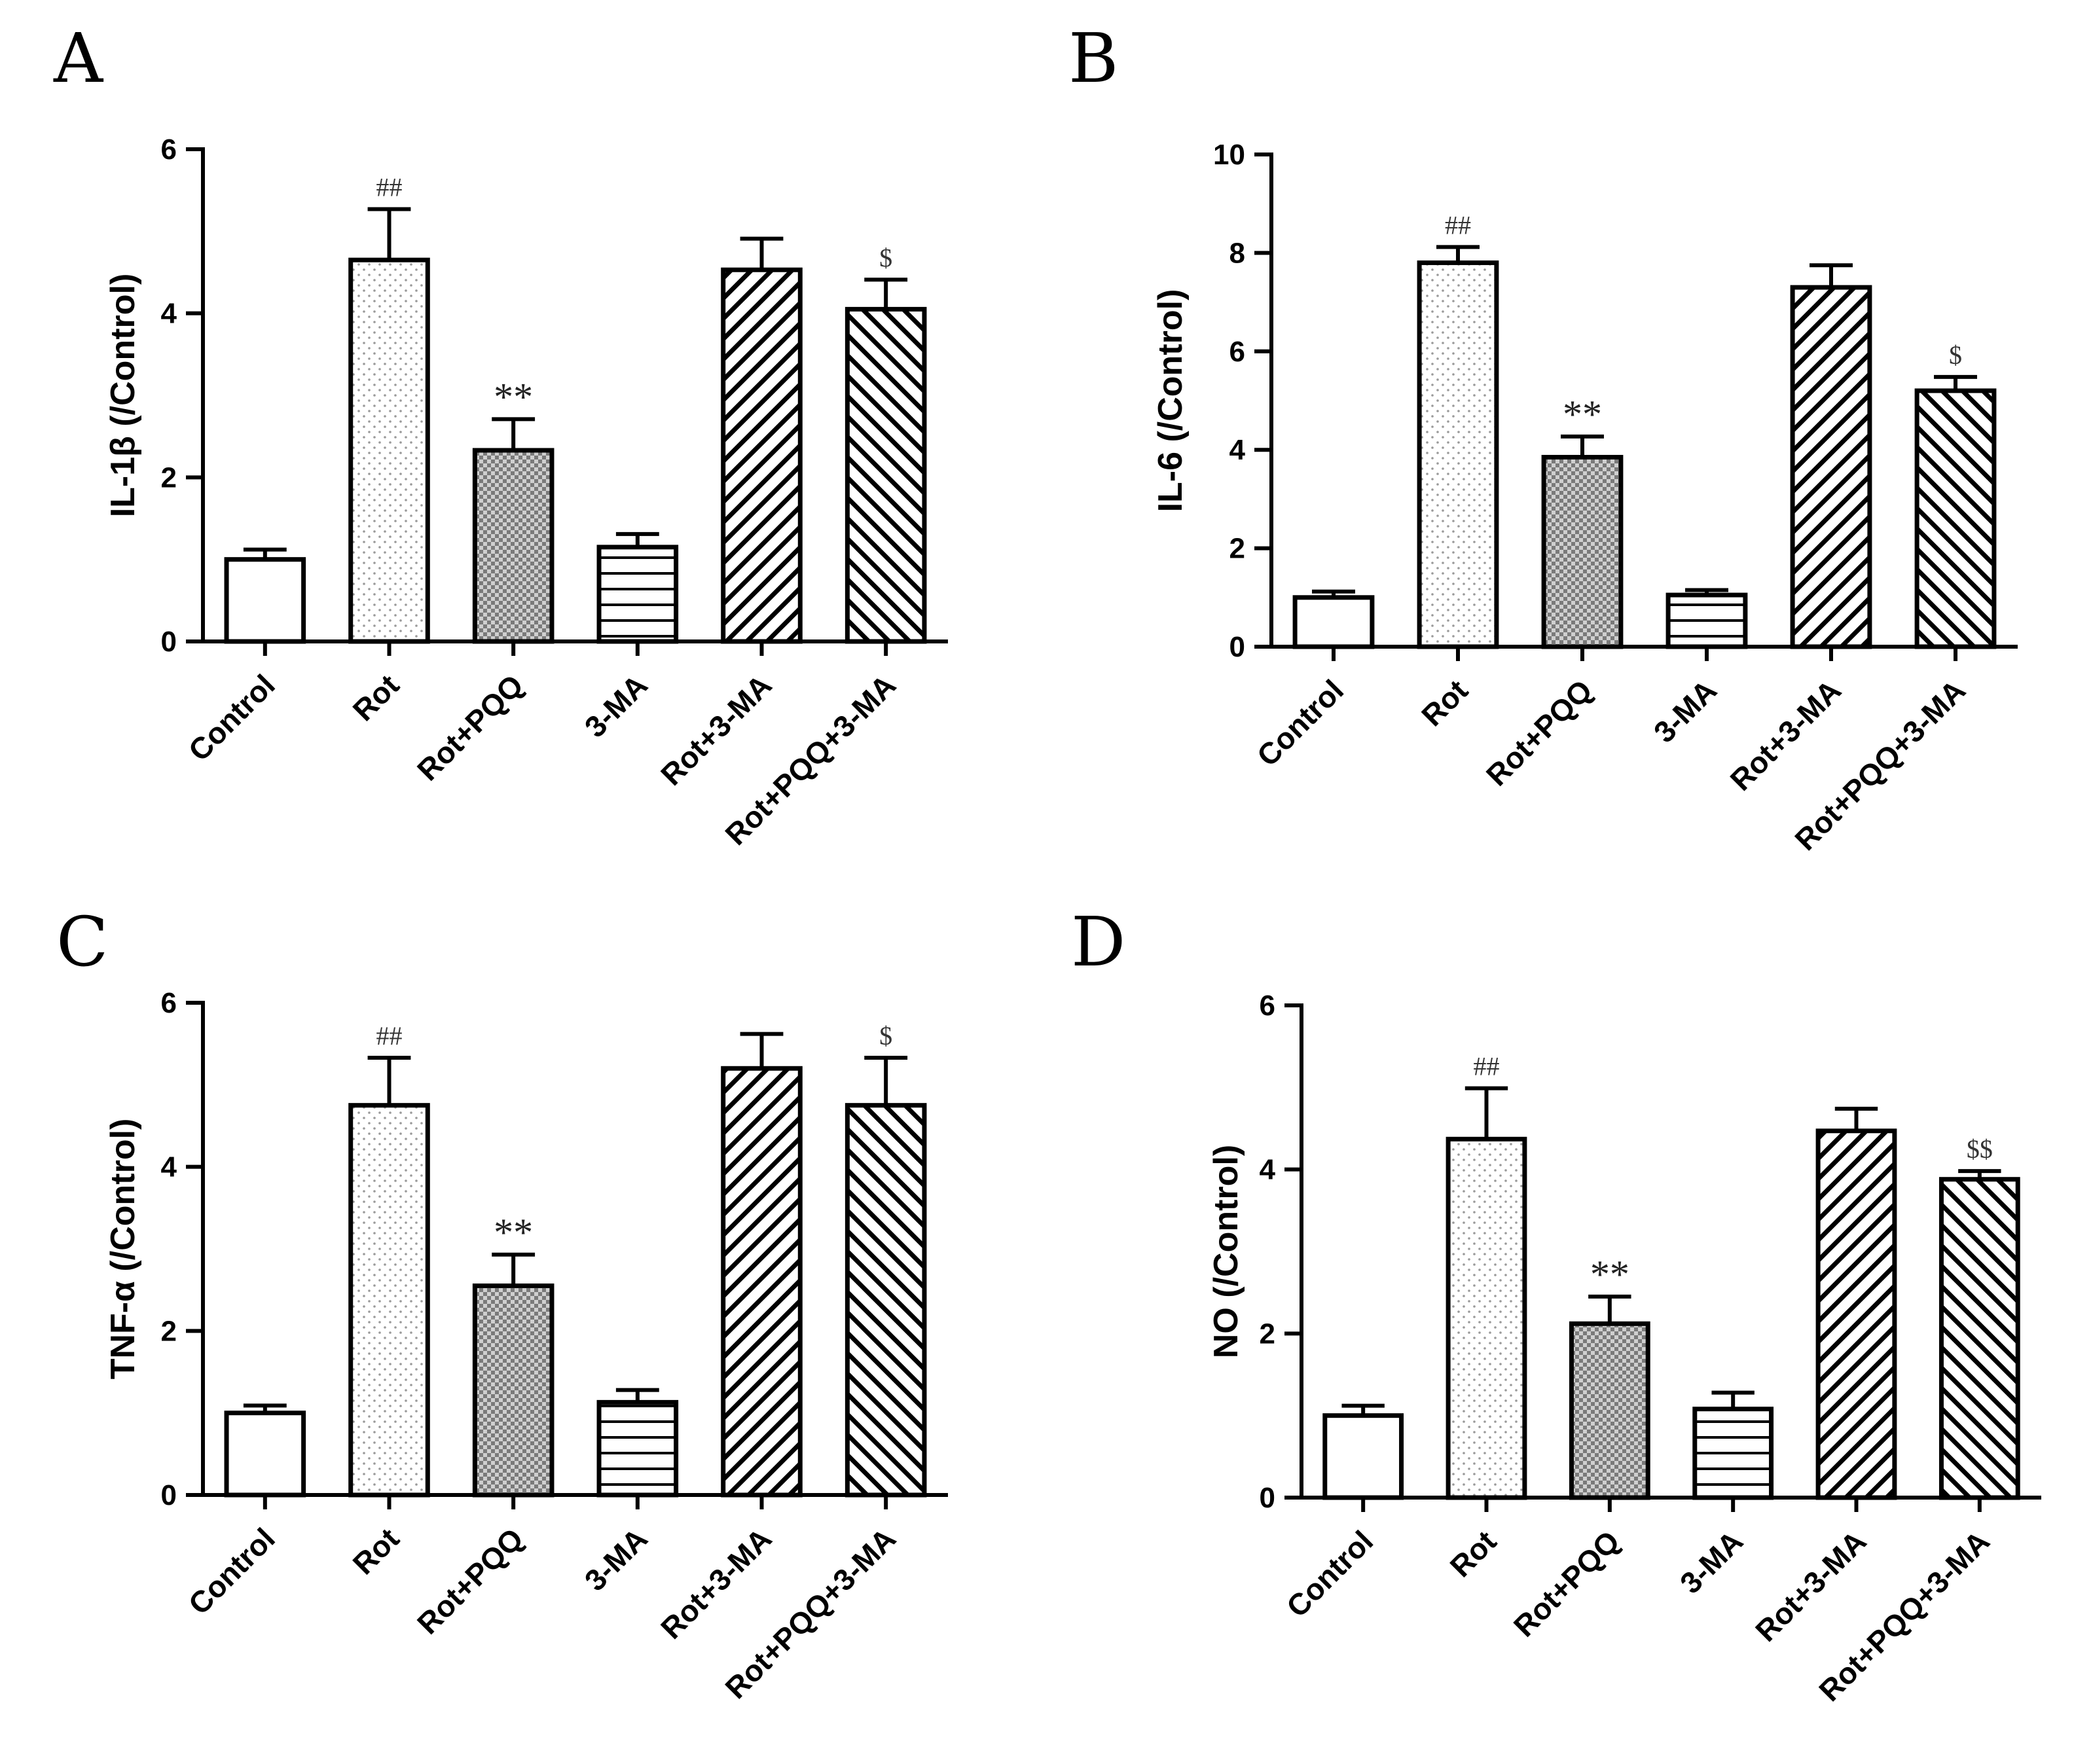 The width and height of the screenshot is (2074, 1764). What do you see at coordinates (1444, 702) in the screenshot?
I see `panel-b-category-label-rot: Rot` at bounding box center [1444, 702].